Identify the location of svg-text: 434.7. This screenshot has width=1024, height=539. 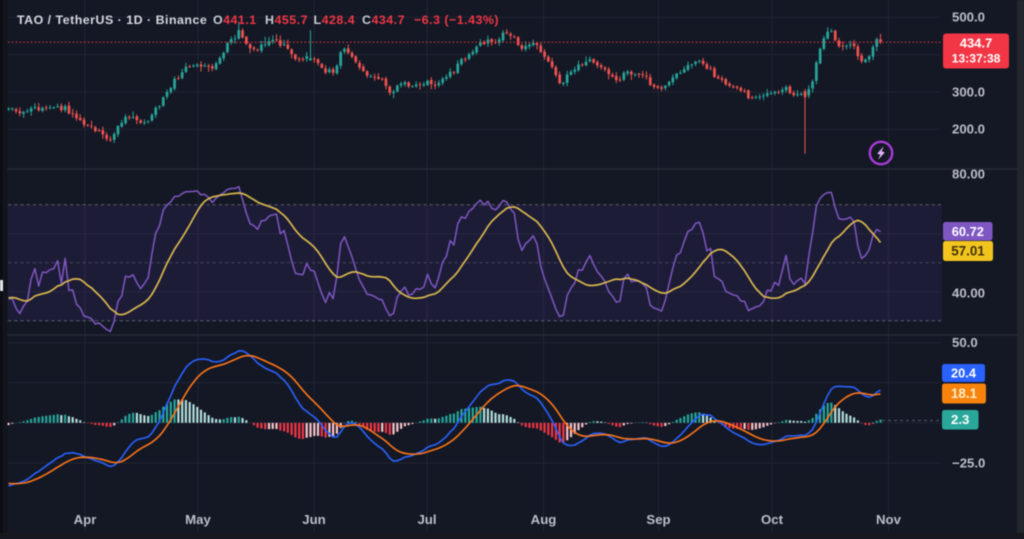
(976, 43).